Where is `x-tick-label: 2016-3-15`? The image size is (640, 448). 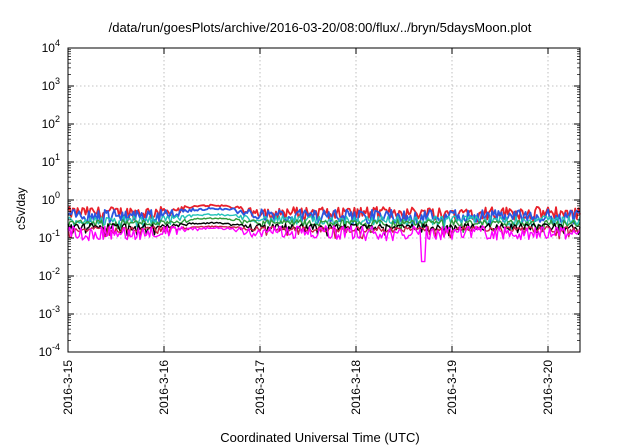 x-tick-label: 2016-3-15 is located at coordinates (68, 387).